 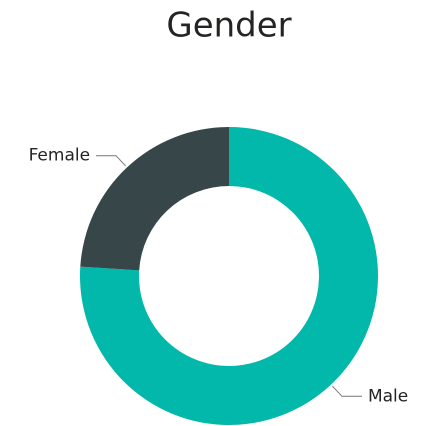 I want to click on donut-slice, so click(x=155, y=199).